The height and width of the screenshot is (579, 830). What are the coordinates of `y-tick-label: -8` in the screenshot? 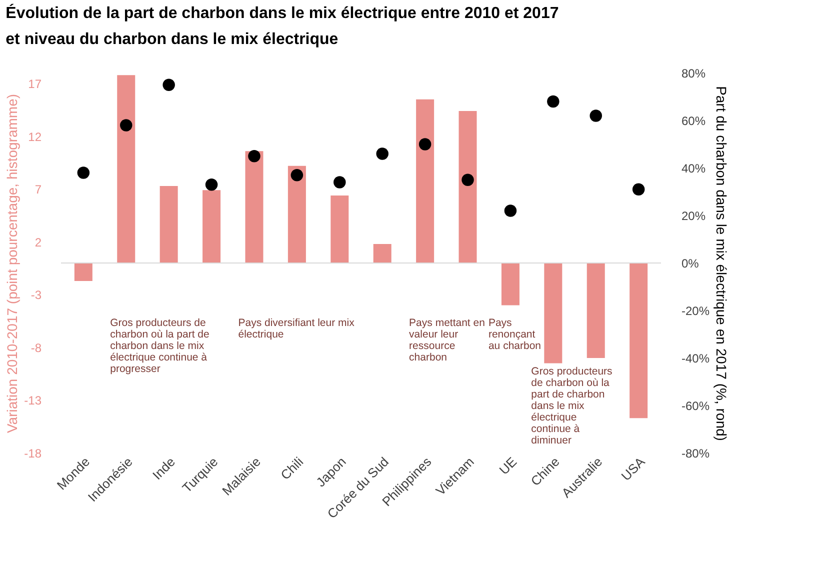 It's located at (36, 347).